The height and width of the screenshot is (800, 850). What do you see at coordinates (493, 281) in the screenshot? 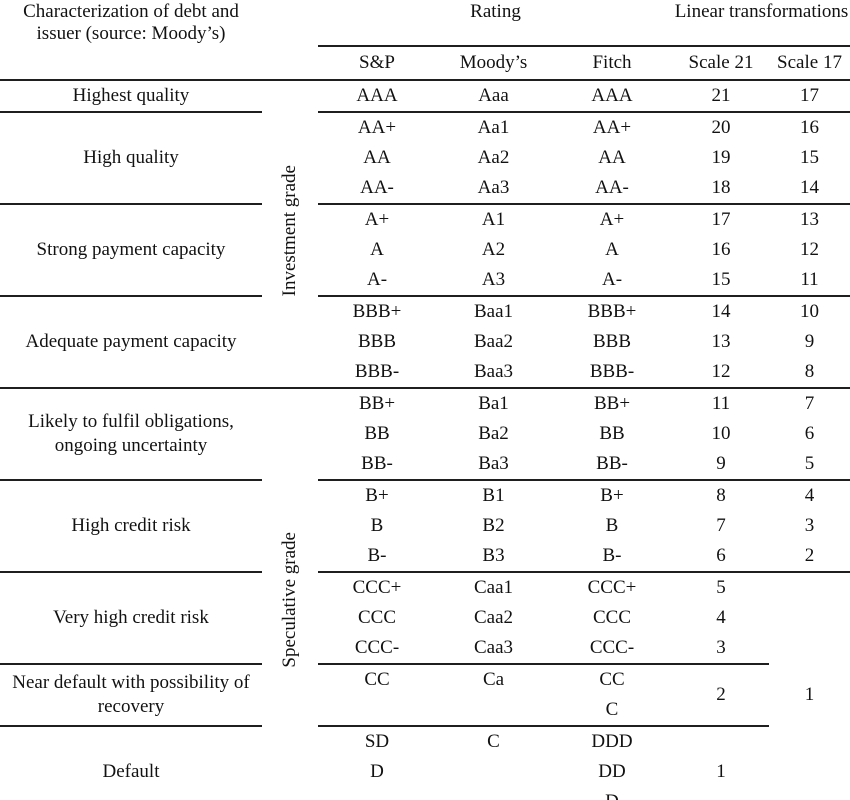
I see `moodys-cell: A3` at bounding box center [493, 281].